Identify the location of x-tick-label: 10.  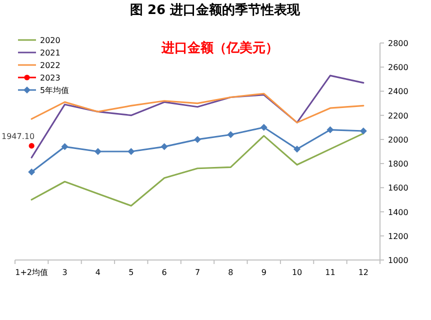
(297, 272).